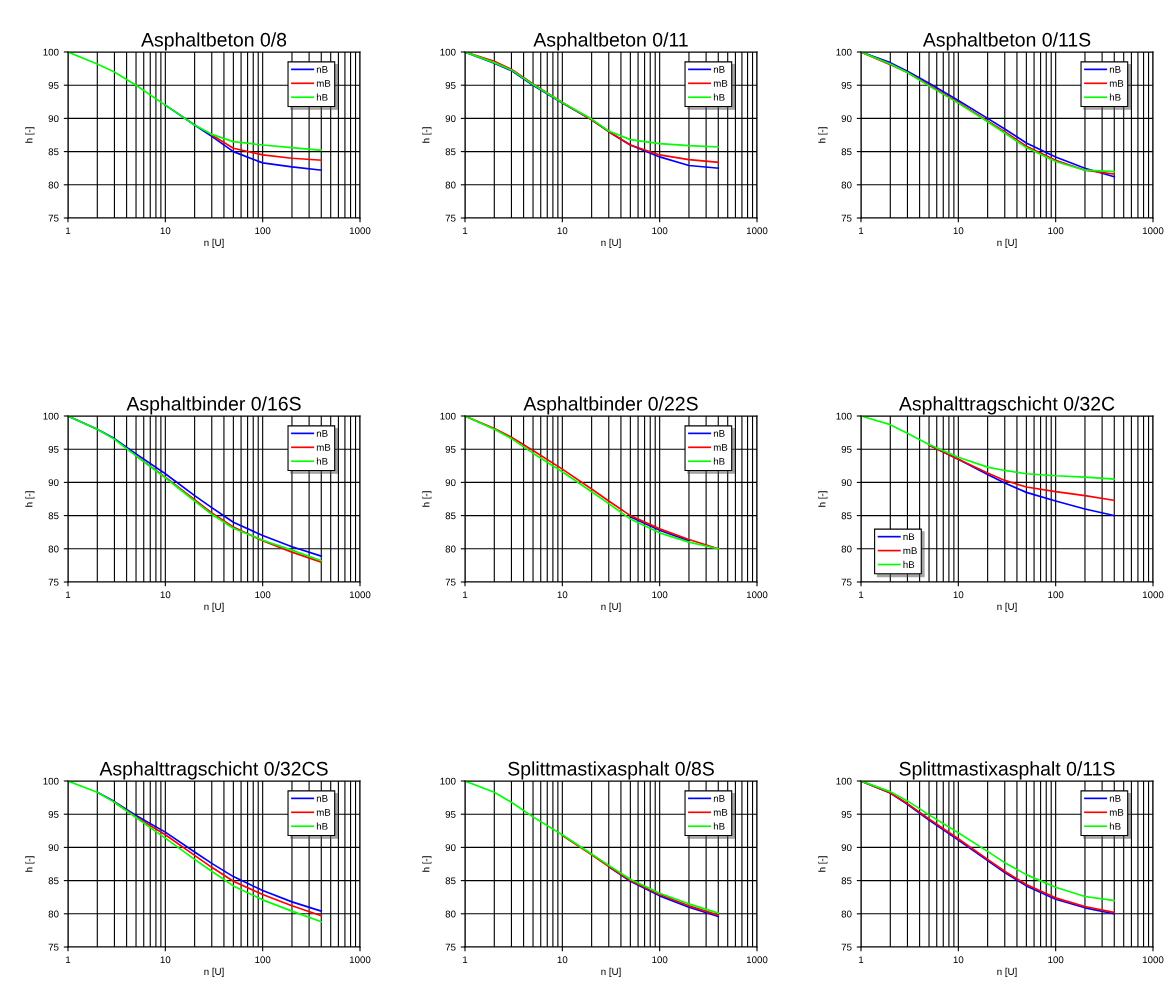 The width and height of the screenshot is (1176, 1001). I want to click on chart-title: Asphaltbeton 0/11, so click(610, 41).